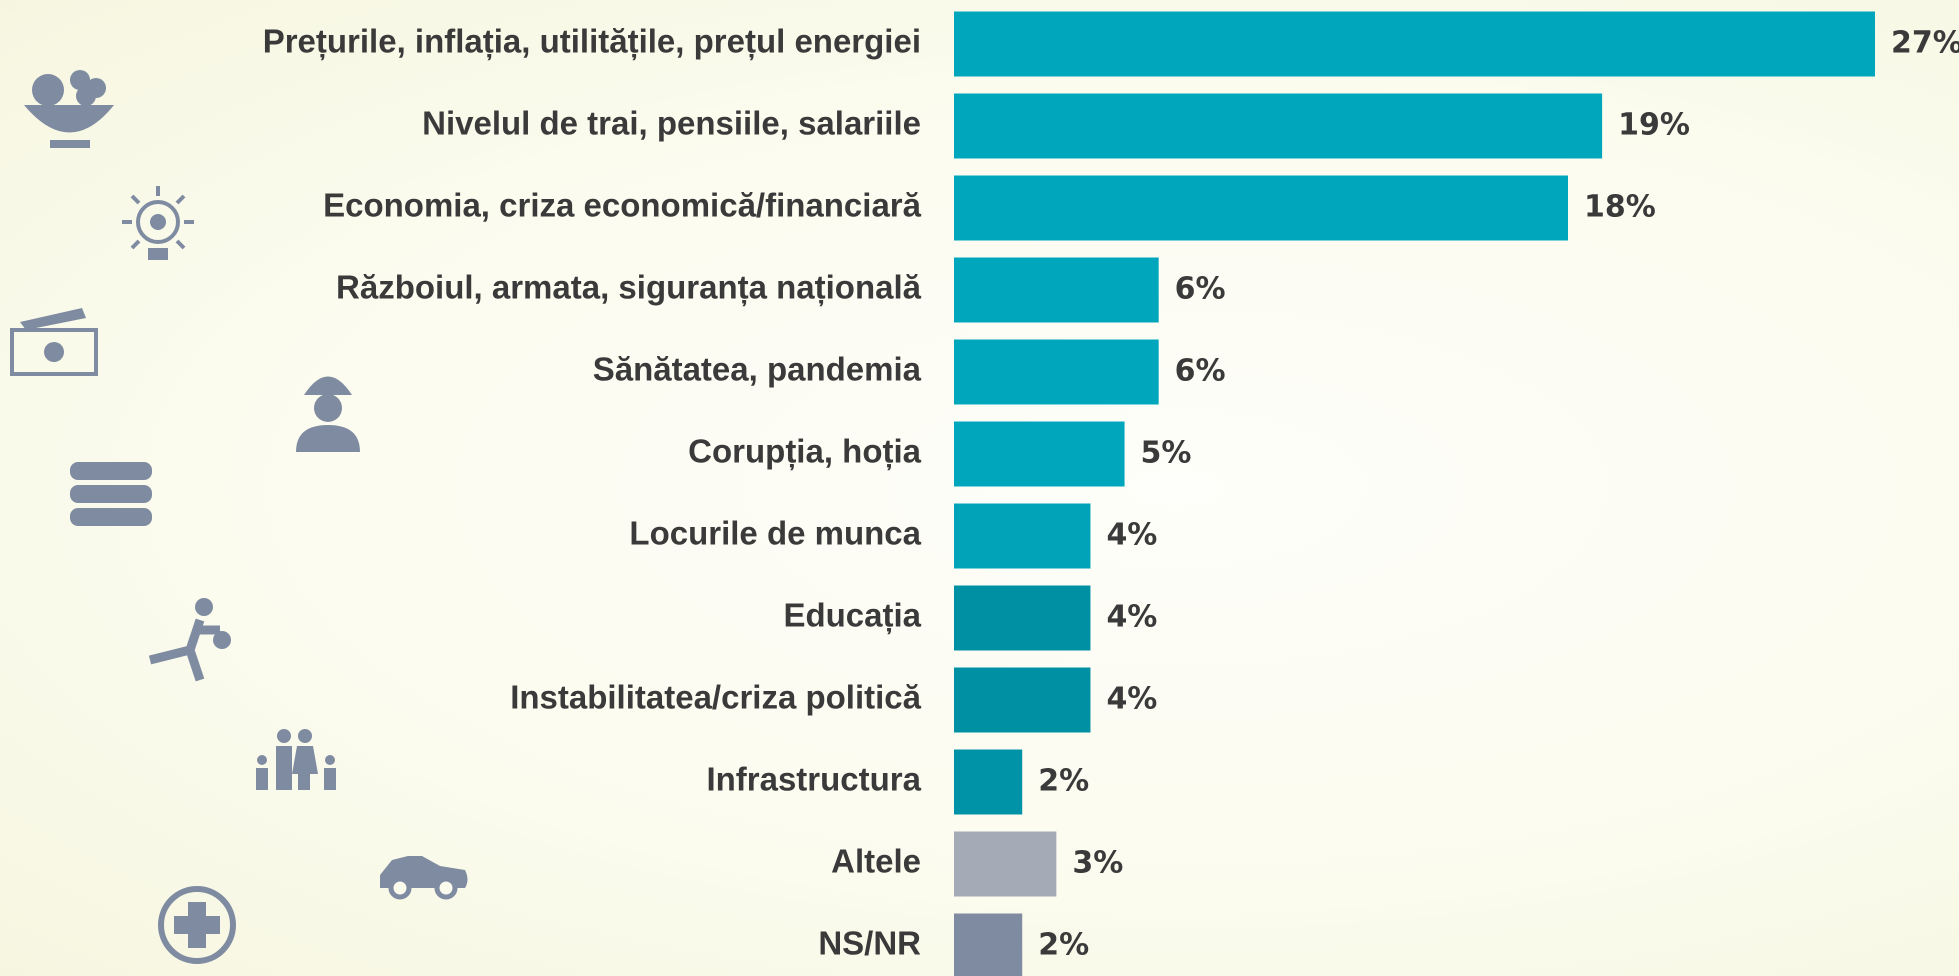  Describe the element at coordinates (804, 452) in the screenshot. I see `category-label: Corupția, hoția` at that location.